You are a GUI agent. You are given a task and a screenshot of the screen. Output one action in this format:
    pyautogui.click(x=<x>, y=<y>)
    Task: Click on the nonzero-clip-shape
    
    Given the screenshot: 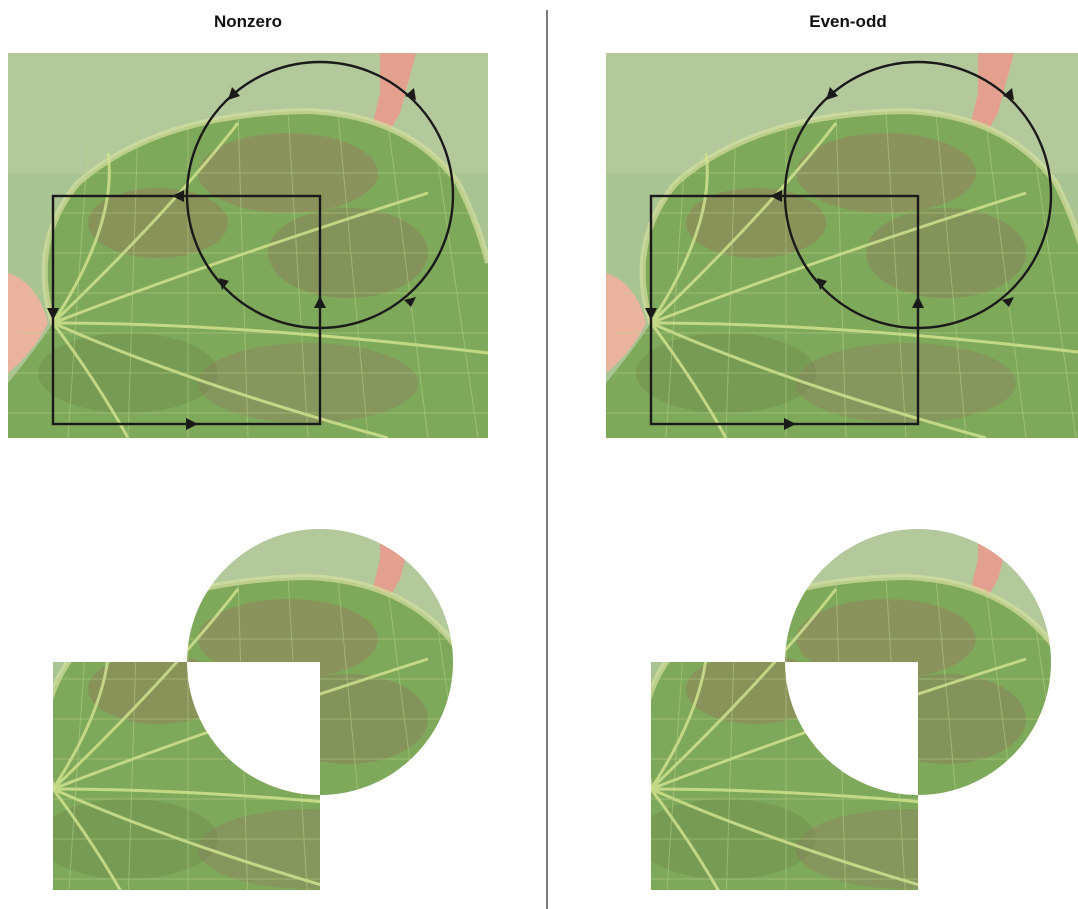 What is the action you would take?
    pyautogui.click(x=253, y=709)
    